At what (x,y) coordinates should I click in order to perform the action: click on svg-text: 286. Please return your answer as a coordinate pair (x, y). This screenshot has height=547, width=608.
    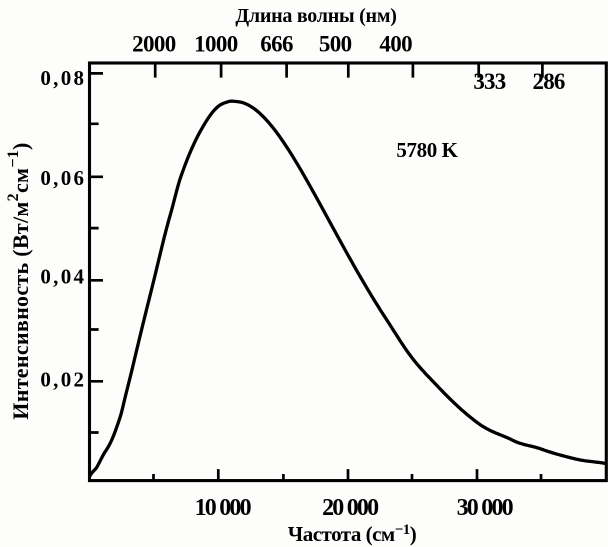
    Looking at the image, I should click on (549, 81).